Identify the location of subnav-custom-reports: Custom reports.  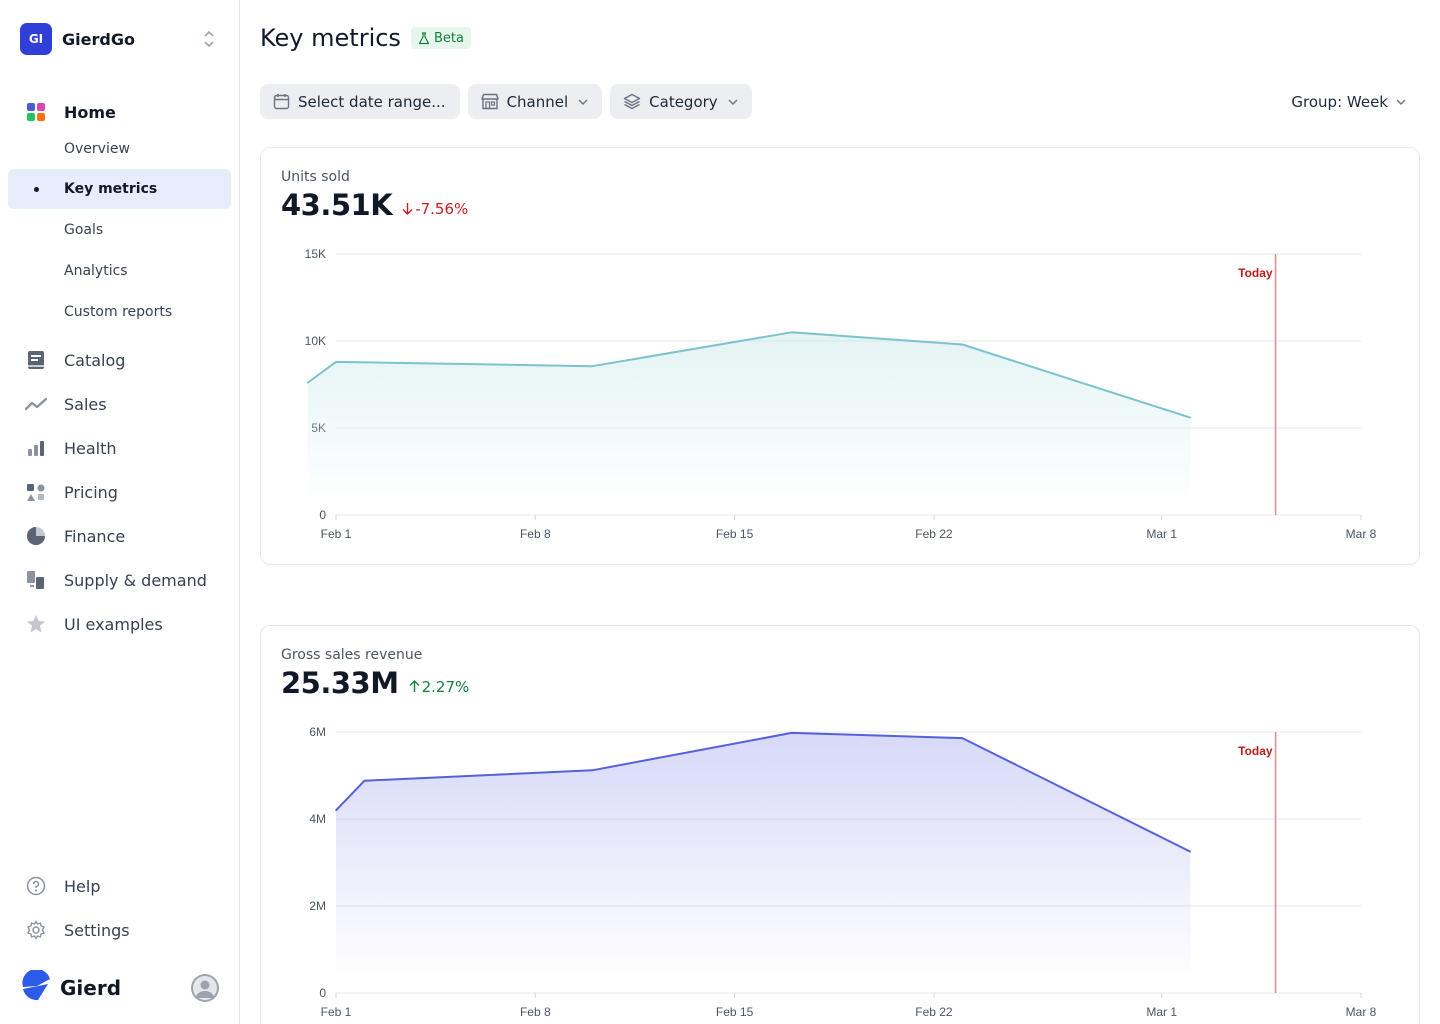
(118, 311).